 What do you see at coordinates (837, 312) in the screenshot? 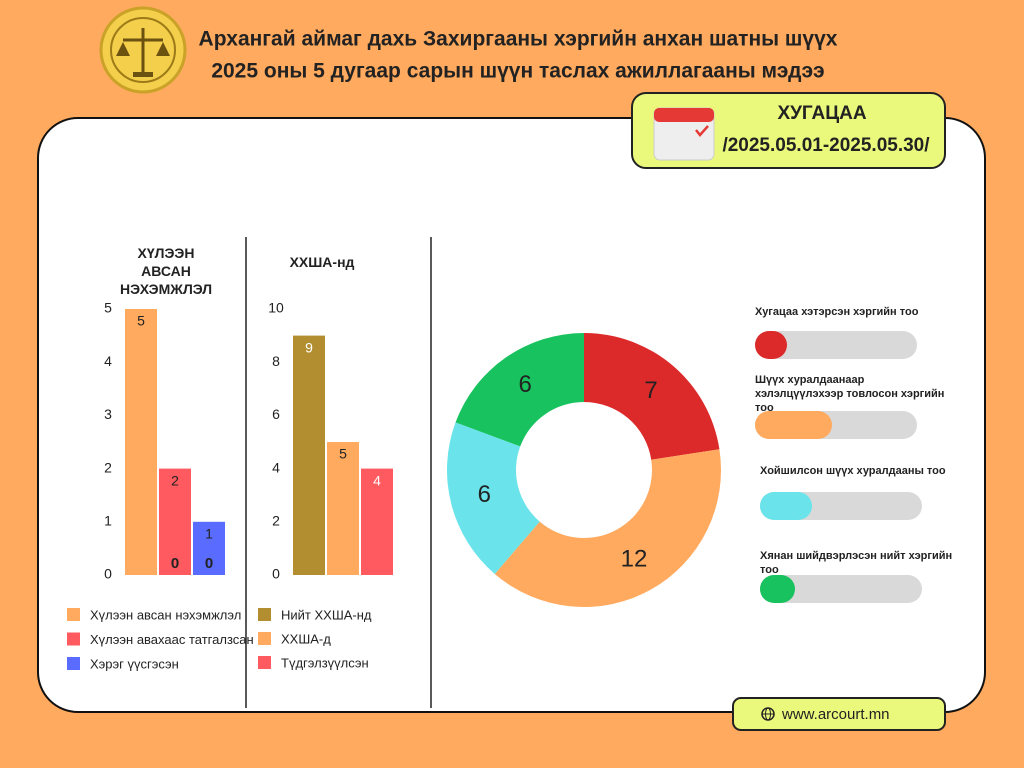
I see `legend-label: Хугацаа хэтэрсэн хэргийн тоо` at bounding box center [837, 312].